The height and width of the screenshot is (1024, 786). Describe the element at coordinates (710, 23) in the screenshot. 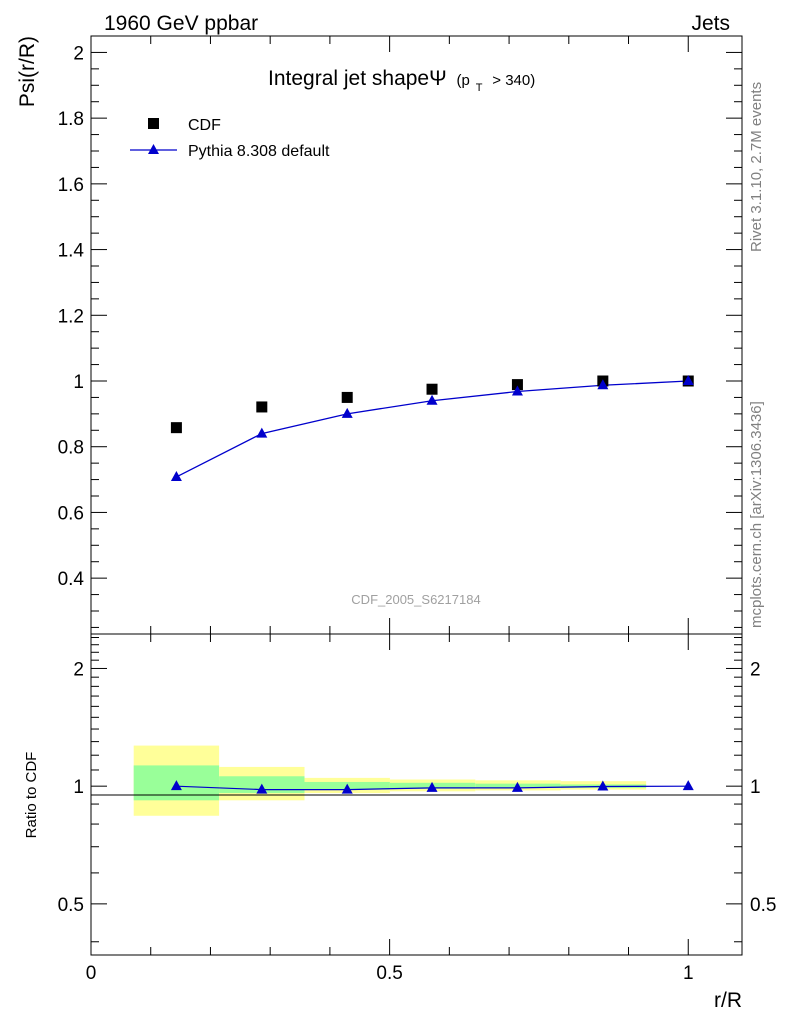

I see `header-process: Jets` at that location.